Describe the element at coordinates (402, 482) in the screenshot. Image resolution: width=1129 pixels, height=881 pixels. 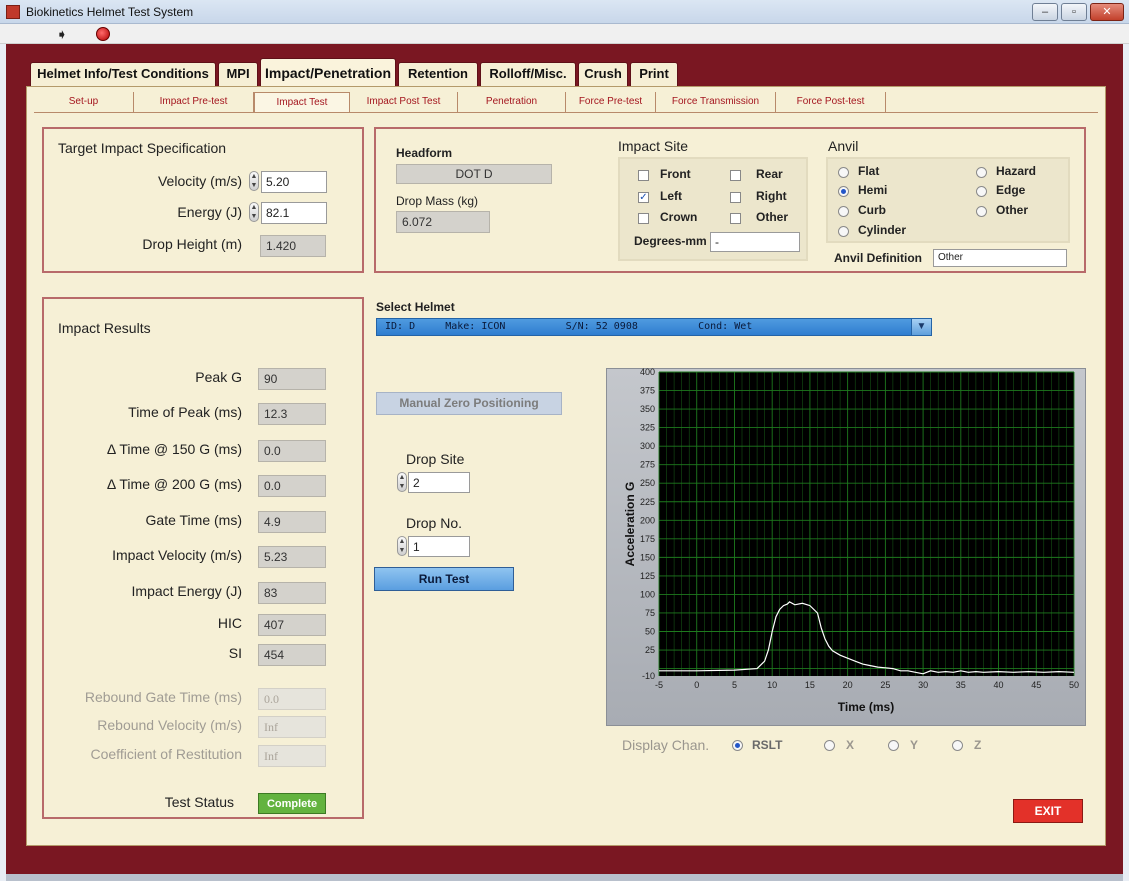
I see `drop-site-spinner: ▲ ▼` at that location.